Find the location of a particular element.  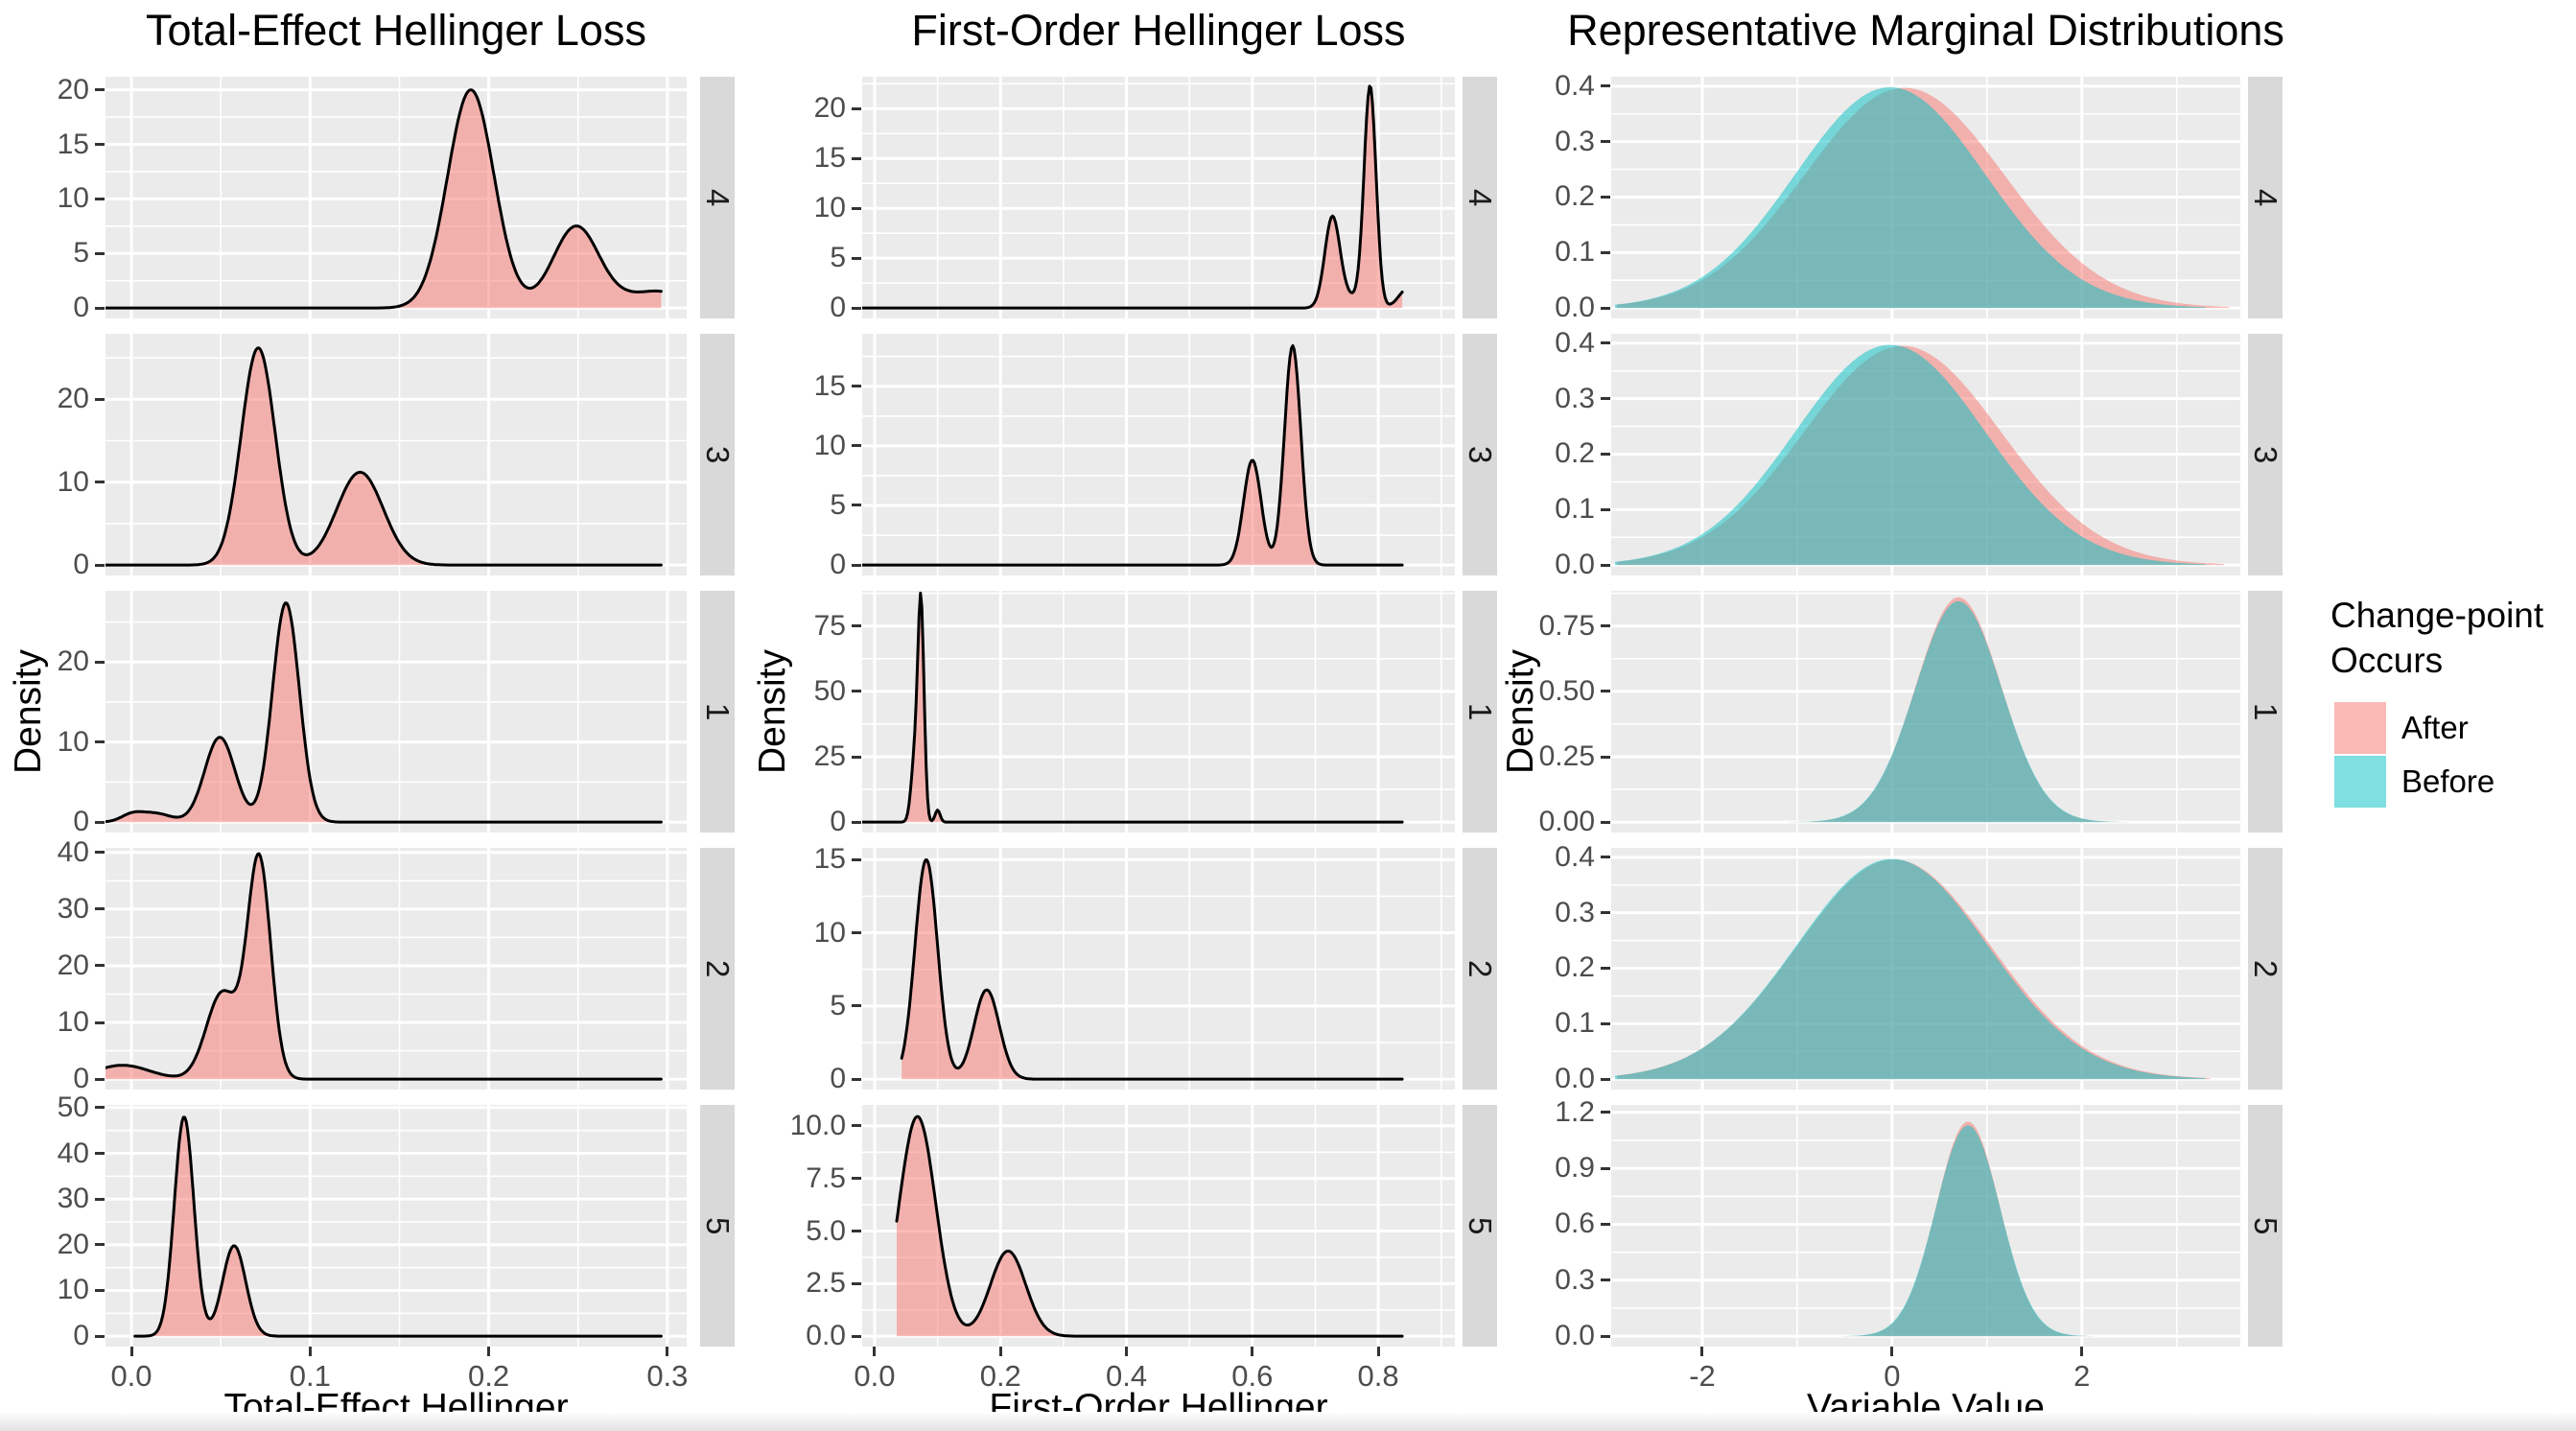

x-tick-label: -2 is located at coordinates (1702, 1376).